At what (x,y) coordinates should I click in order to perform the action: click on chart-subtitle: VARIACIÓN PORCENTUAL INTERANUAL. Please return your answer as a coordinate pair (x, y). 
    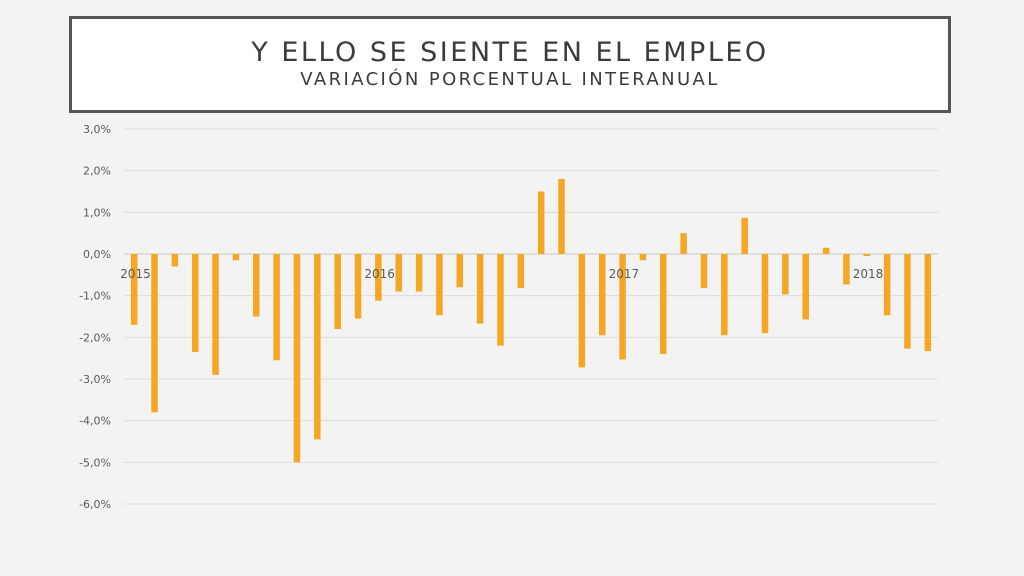
    Looking at the image, I should click on (510, 79).